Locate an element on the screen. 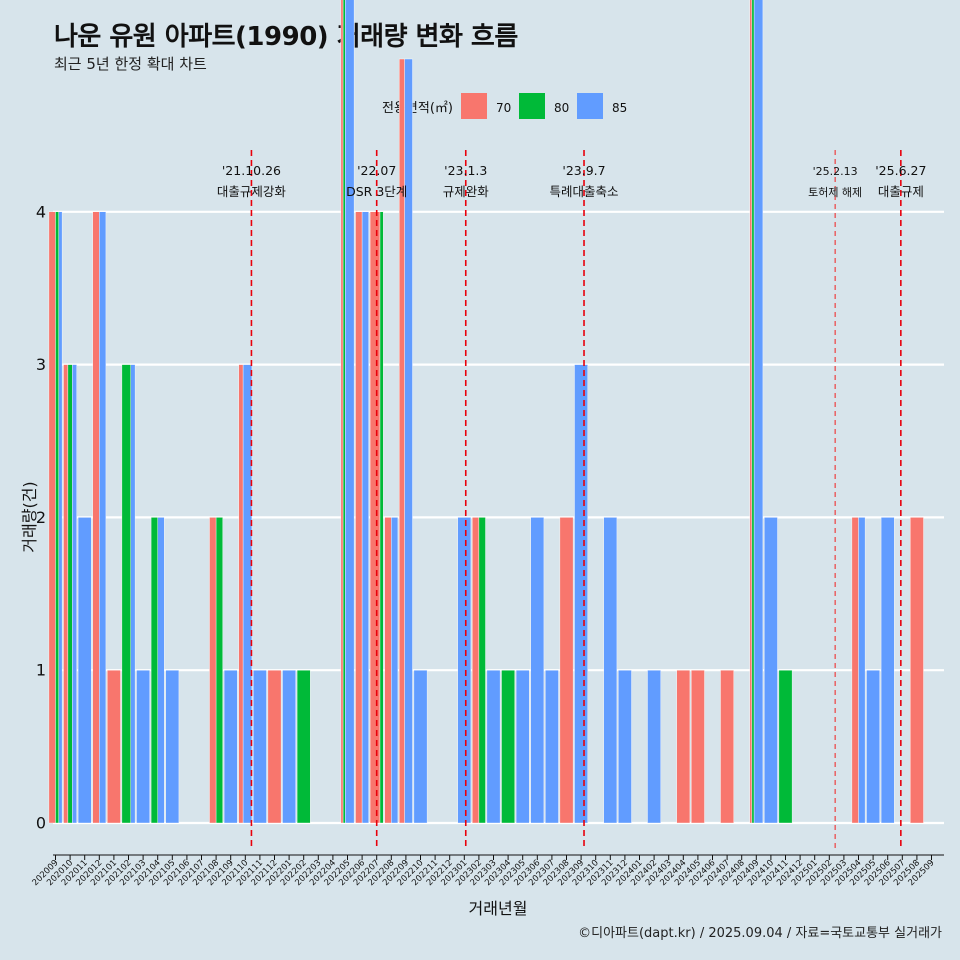 The width and height of the screenshot is (960, 960). legend: 전용면적(㎡) 70 80 85 is located at coordinates (504, 106).